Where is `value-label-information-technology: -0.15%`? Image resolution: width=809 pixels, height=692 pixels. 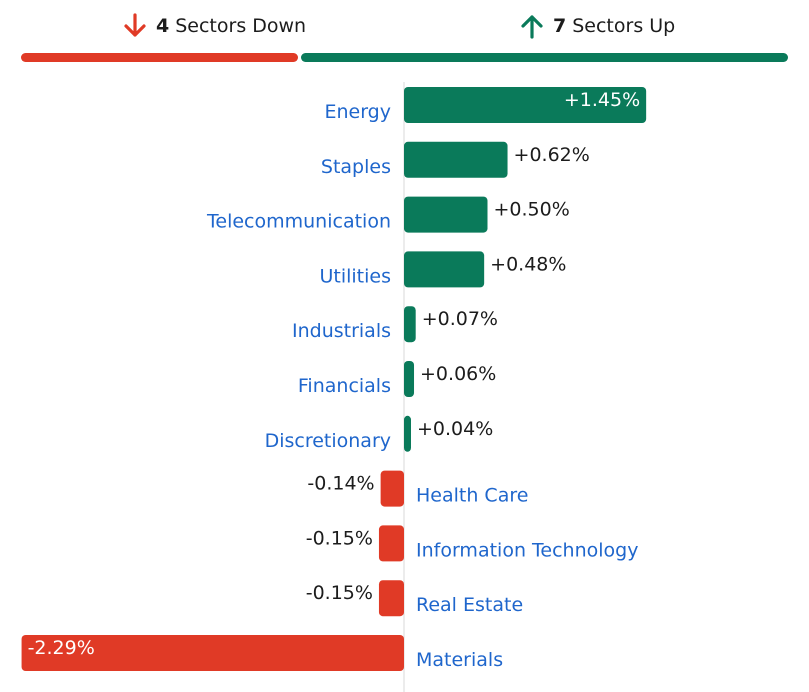 value-label-information-technology: -0.15% is located at coordinates (339, 538).